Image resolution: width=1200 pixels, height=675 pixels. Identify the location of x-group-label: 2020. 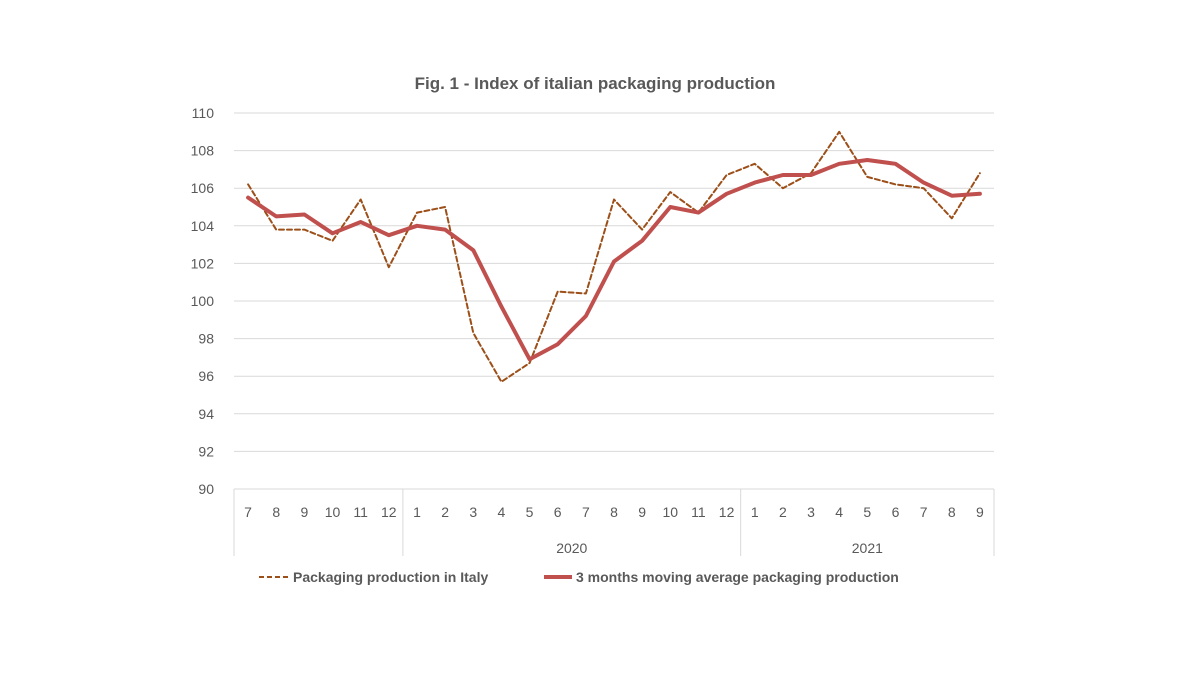
(571, 548).